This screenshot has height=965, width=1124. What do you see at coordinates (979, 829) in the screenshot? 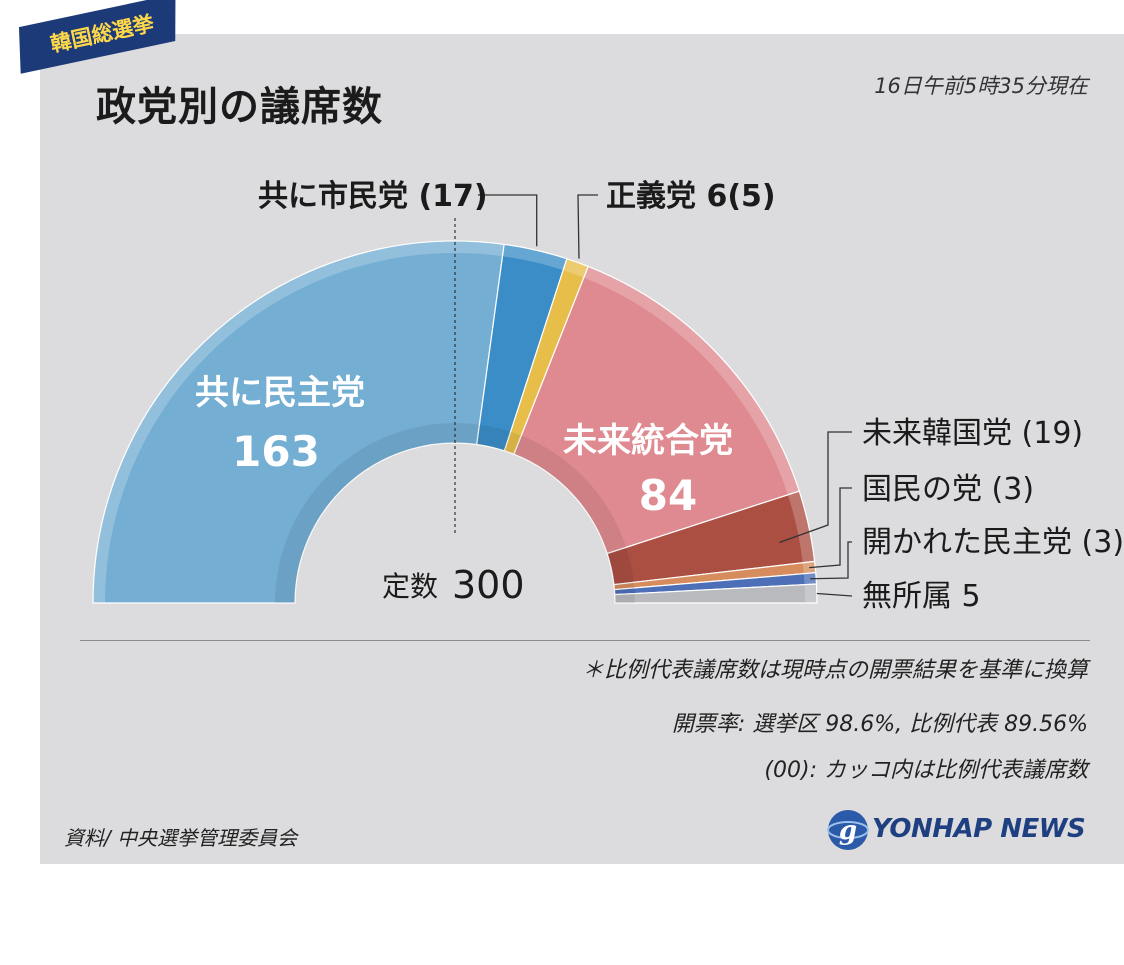
I see `logo-text: YONHAP NEWS` at bounding box center [979, 829].